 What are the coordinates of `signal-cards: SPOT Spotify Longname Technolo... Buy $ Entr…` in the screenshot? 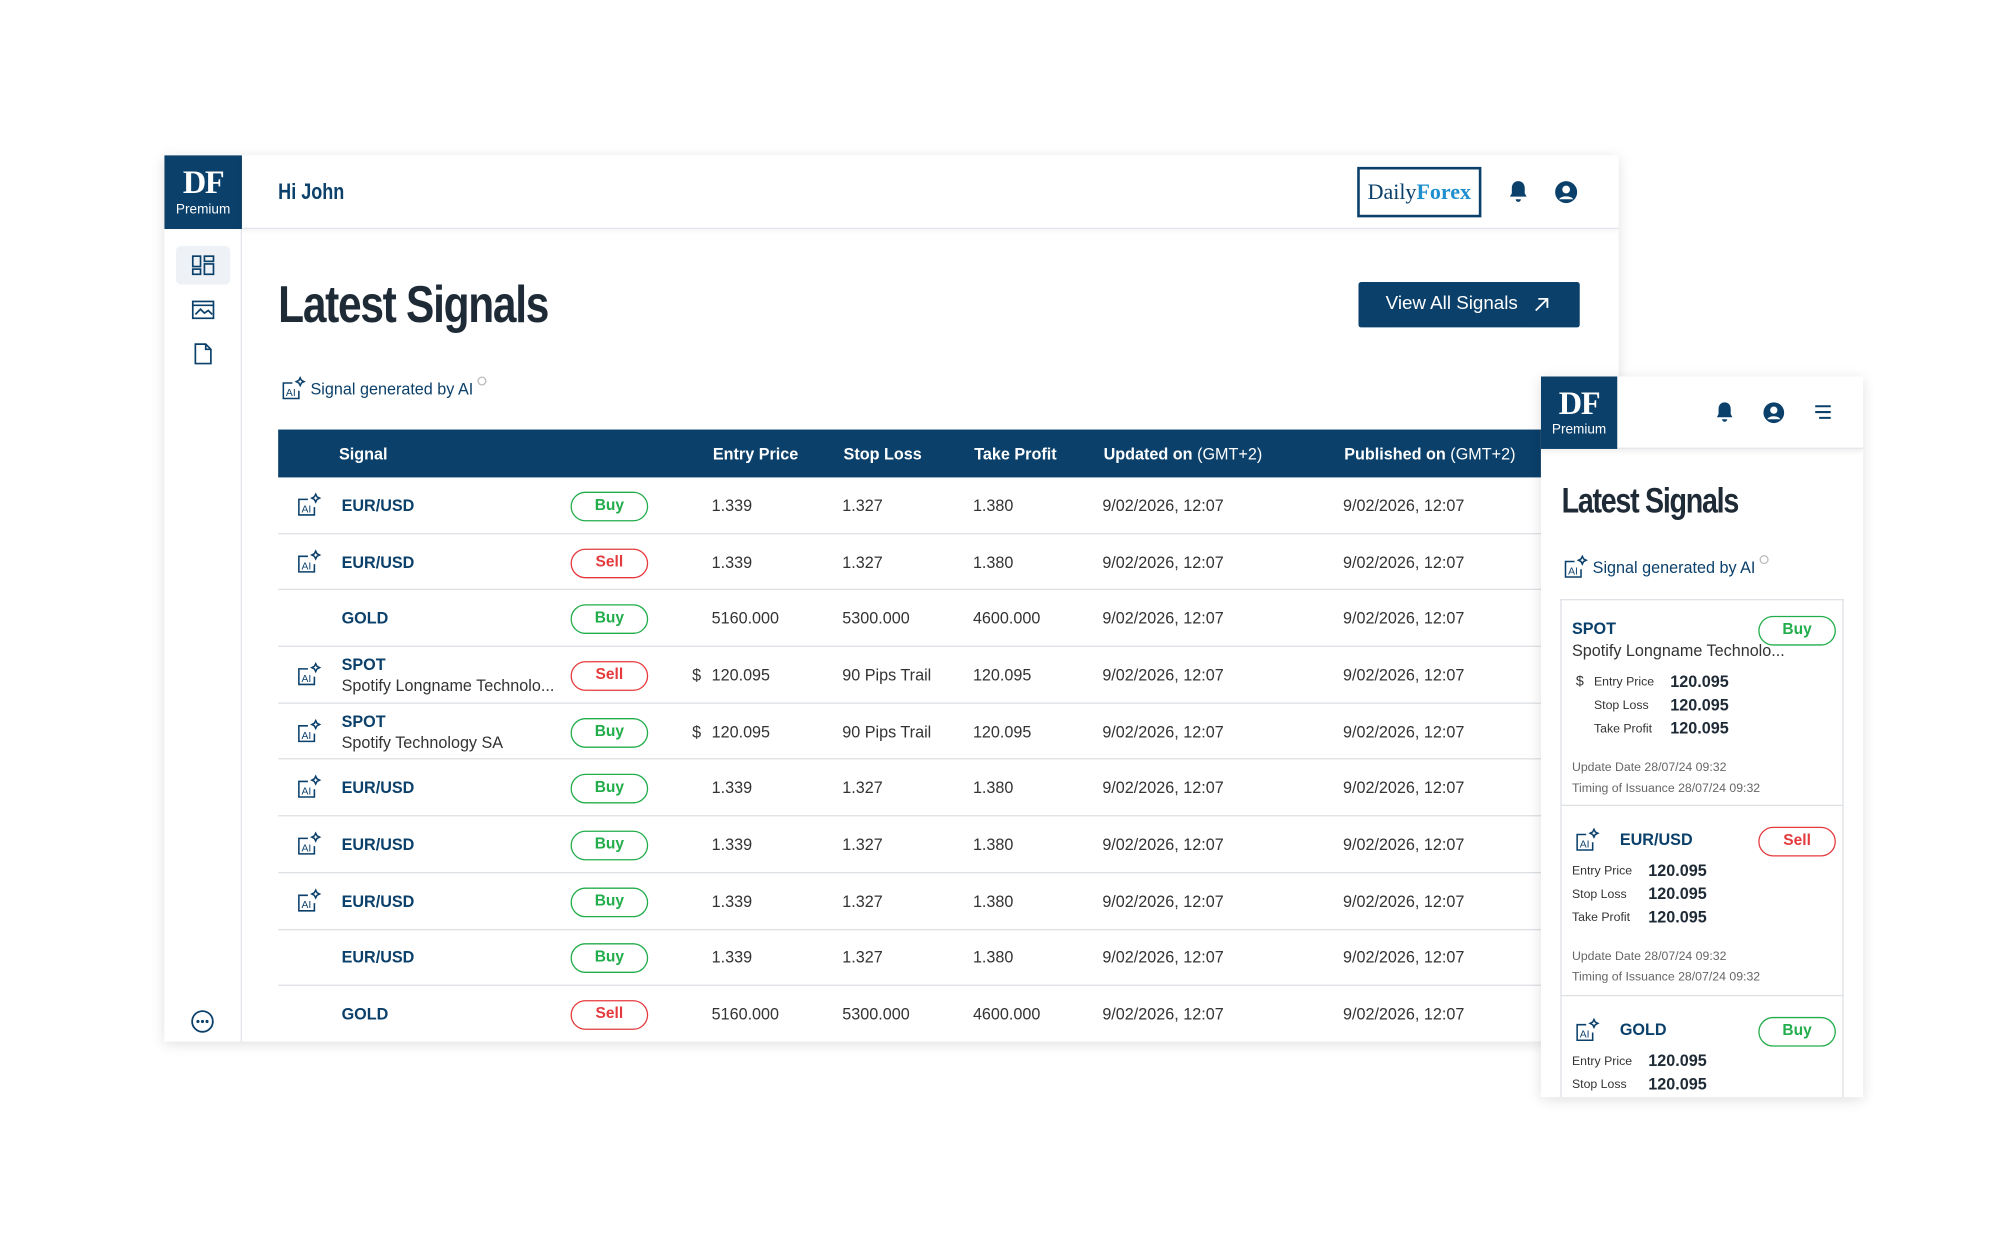 It's located at (1702, 848).